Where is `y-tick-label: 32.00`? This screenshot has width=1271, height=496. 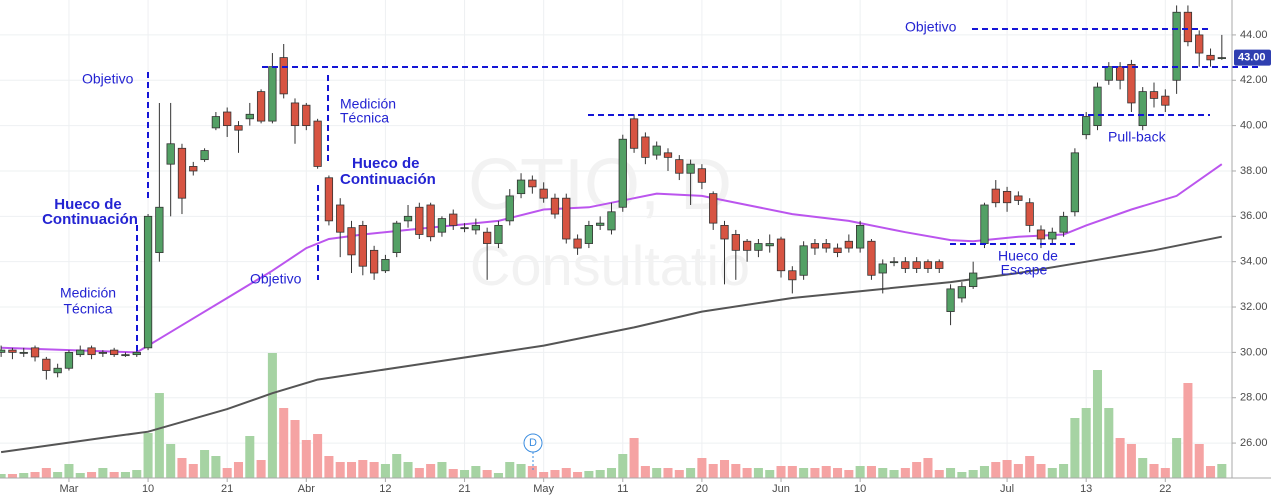
y-tick-label: 32.00 is located at coordinates (1254, 307).